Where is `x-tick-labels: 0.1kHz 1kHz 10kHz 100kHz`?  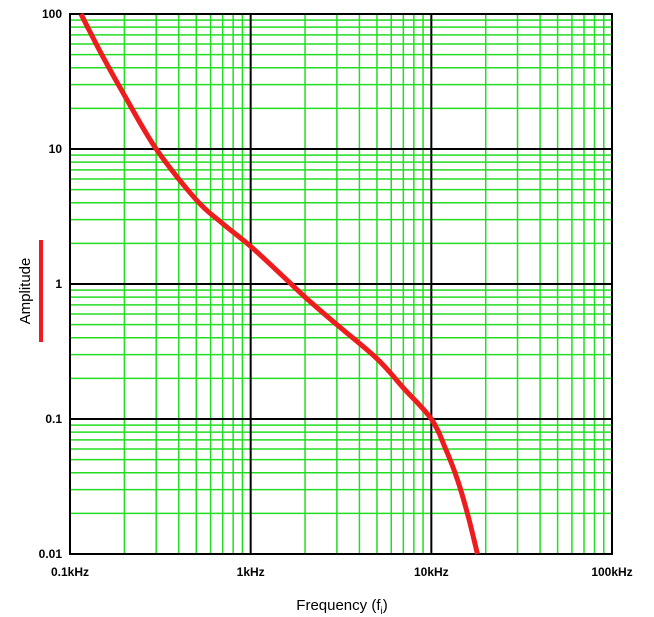
x-tick-labels: 0.1kHz 1kHz 10kHz 100kHz is located at coordinates (342, 572).